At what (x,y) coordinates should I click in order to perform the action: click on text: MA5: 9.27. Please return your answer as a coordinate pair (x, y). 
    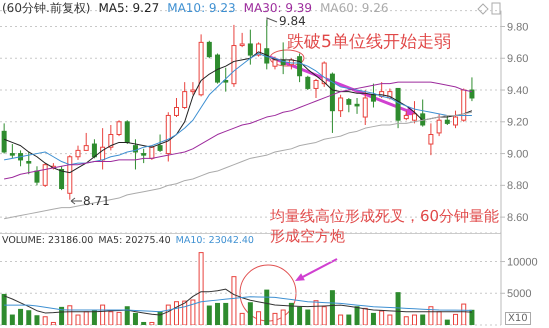
    Looking at the image, I should click on (129, 8).